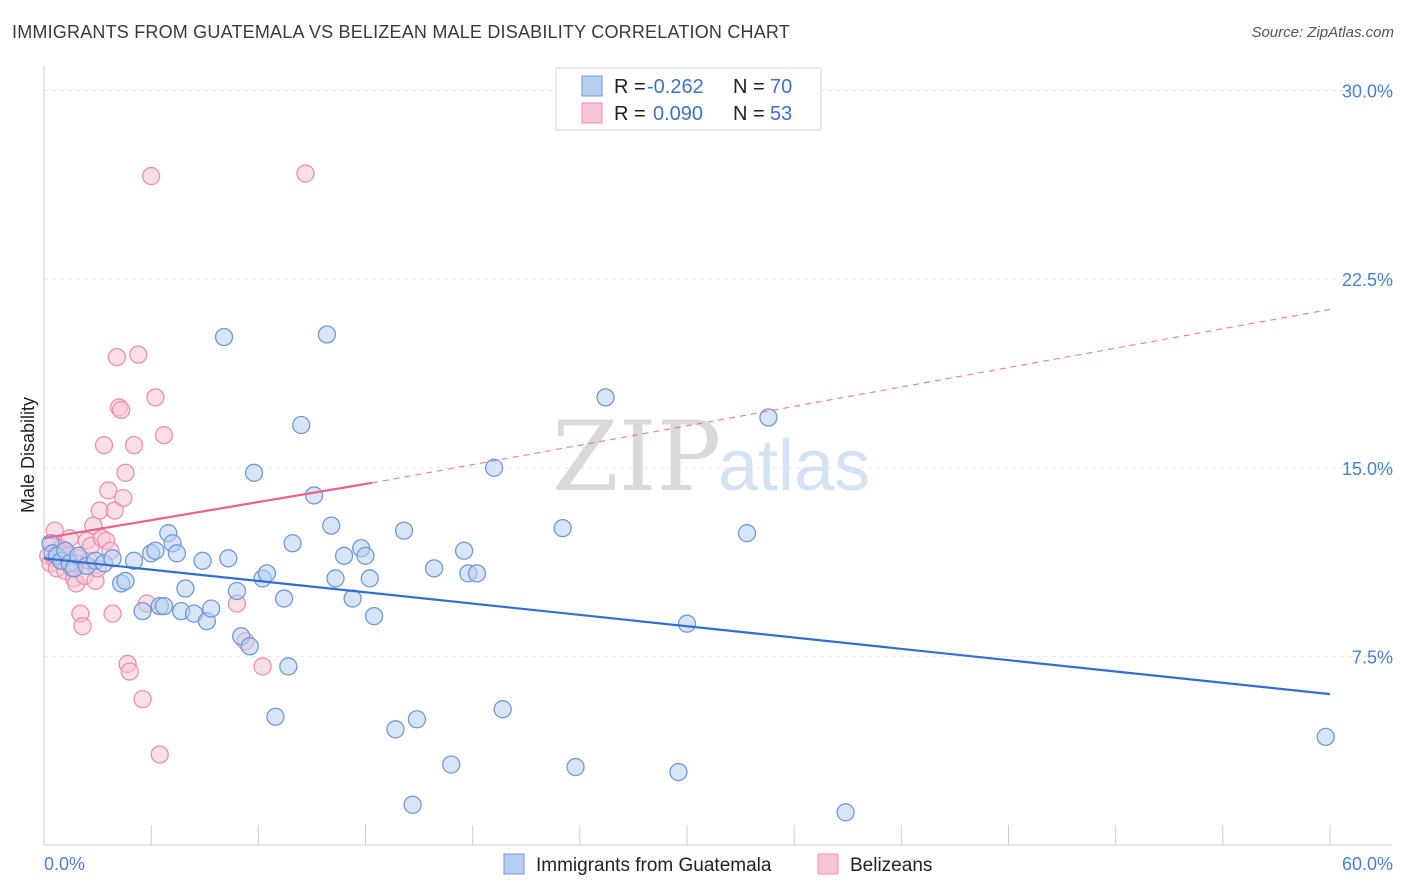  Describe the element at coordinates (678, 114) in the screenshot. I see `legend-r-value-2: 0.090` at that location.